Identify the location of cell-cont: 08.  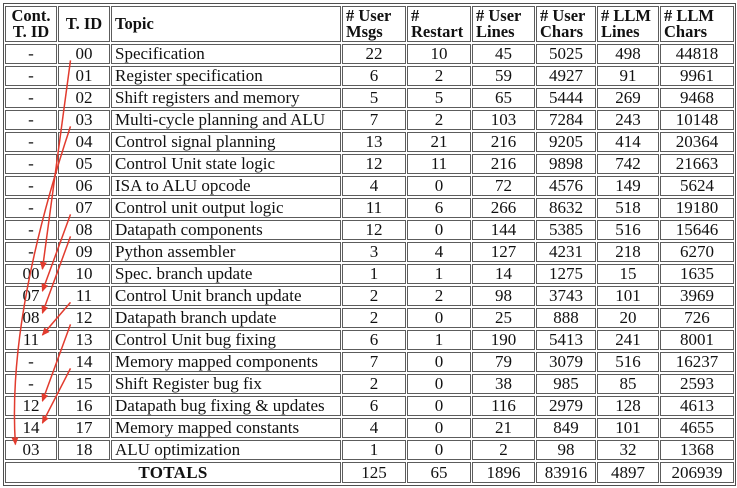
(31, 318).